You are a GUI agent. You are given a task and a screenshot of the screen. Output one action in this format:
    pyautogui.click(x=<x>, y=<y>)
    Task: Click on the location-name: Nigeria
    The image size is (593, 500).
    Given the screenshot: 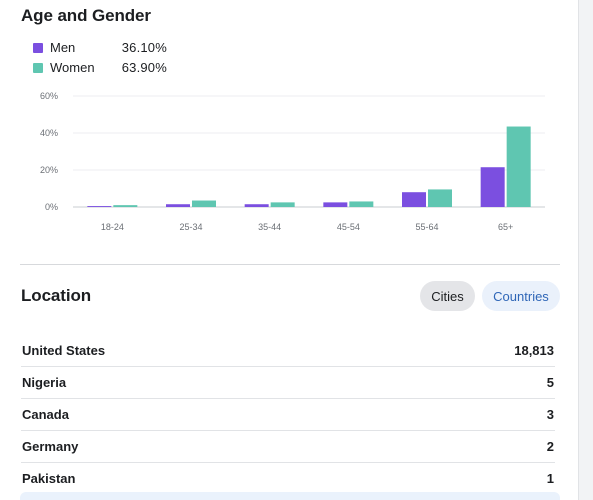 What is the action you would take?
    pyautogui.click(x=44, y=382)
    